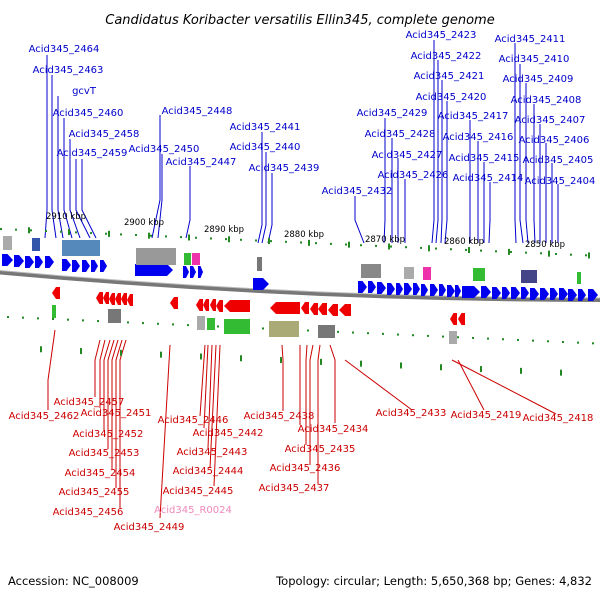 The width and height of the screenshot is (600, 600). Describe the element at coordinates (441, 35) in the screenshot. I see `gene-label: Acid345_2423` at that location.